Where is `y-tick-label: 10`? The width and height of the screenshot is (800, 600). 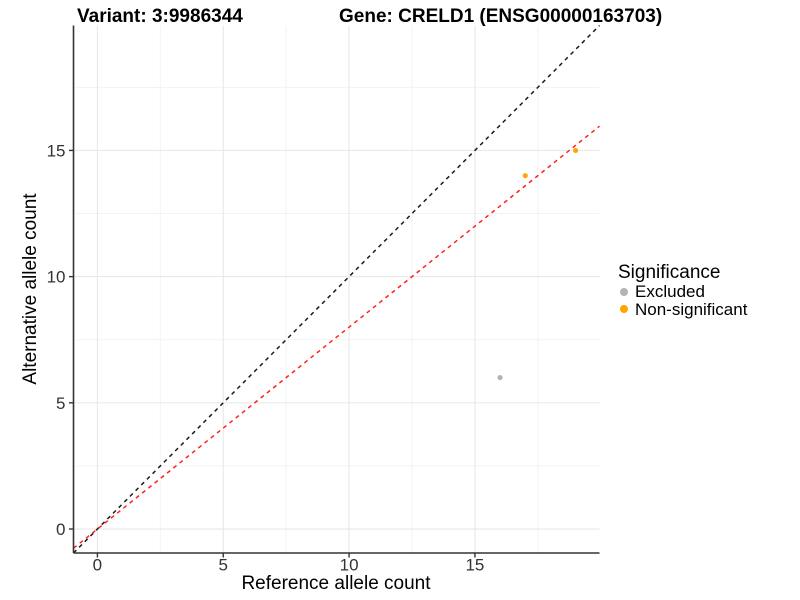
y-tick-label: 10 is located at coordinates (56, 277).